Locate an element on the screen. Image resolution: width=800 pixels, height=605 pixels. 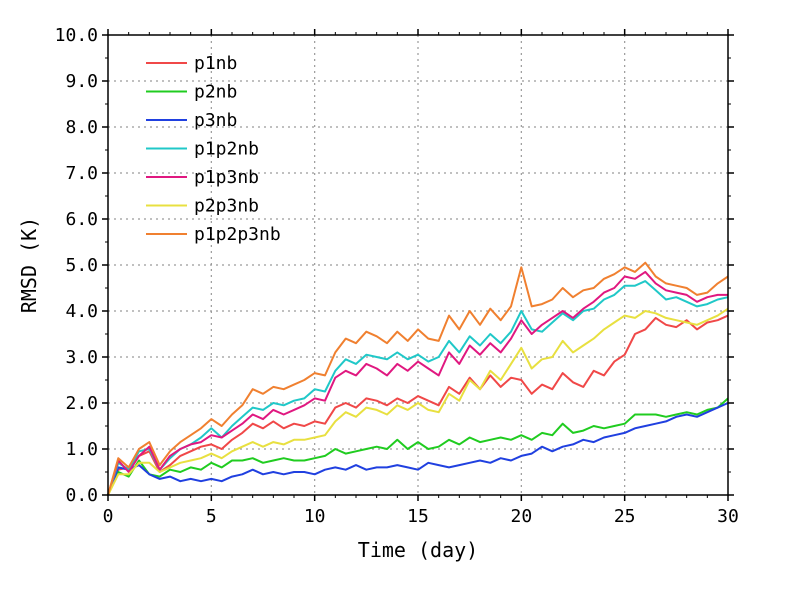
series-line-p2nb is located at coordinates (418, 446).